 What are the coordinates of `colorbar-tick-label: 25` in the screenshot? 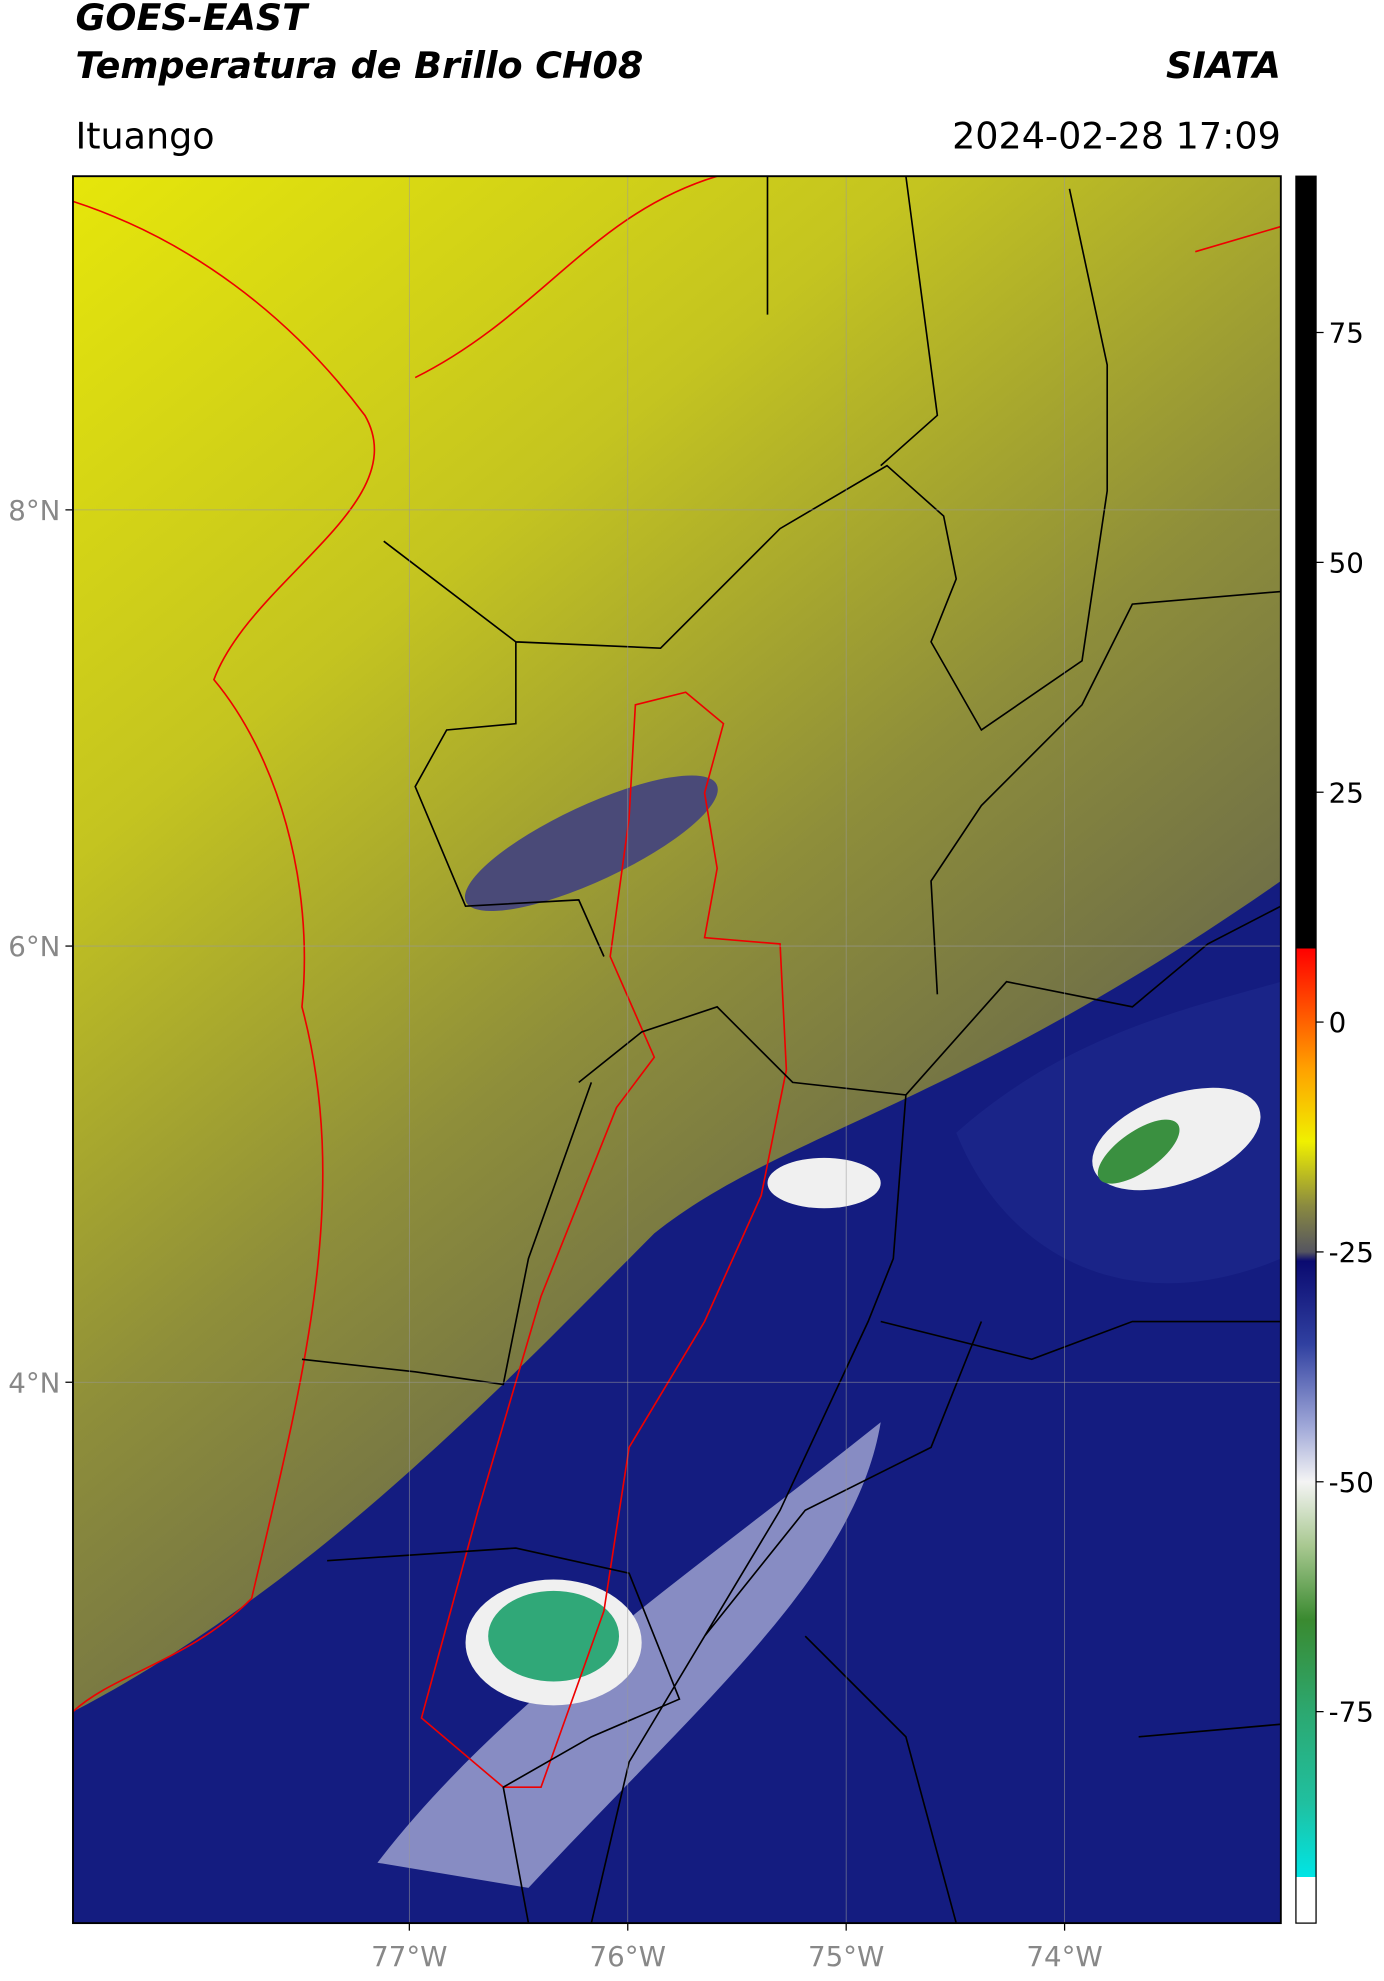 It's located at (1346, 792).